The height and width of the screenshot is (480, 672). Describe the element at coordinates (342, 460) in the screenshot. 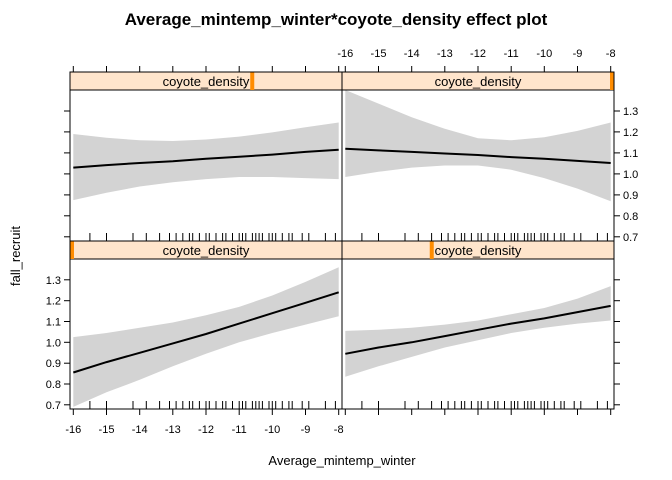

I see `x-axis-label: Average_mintemp_winter` at that location.